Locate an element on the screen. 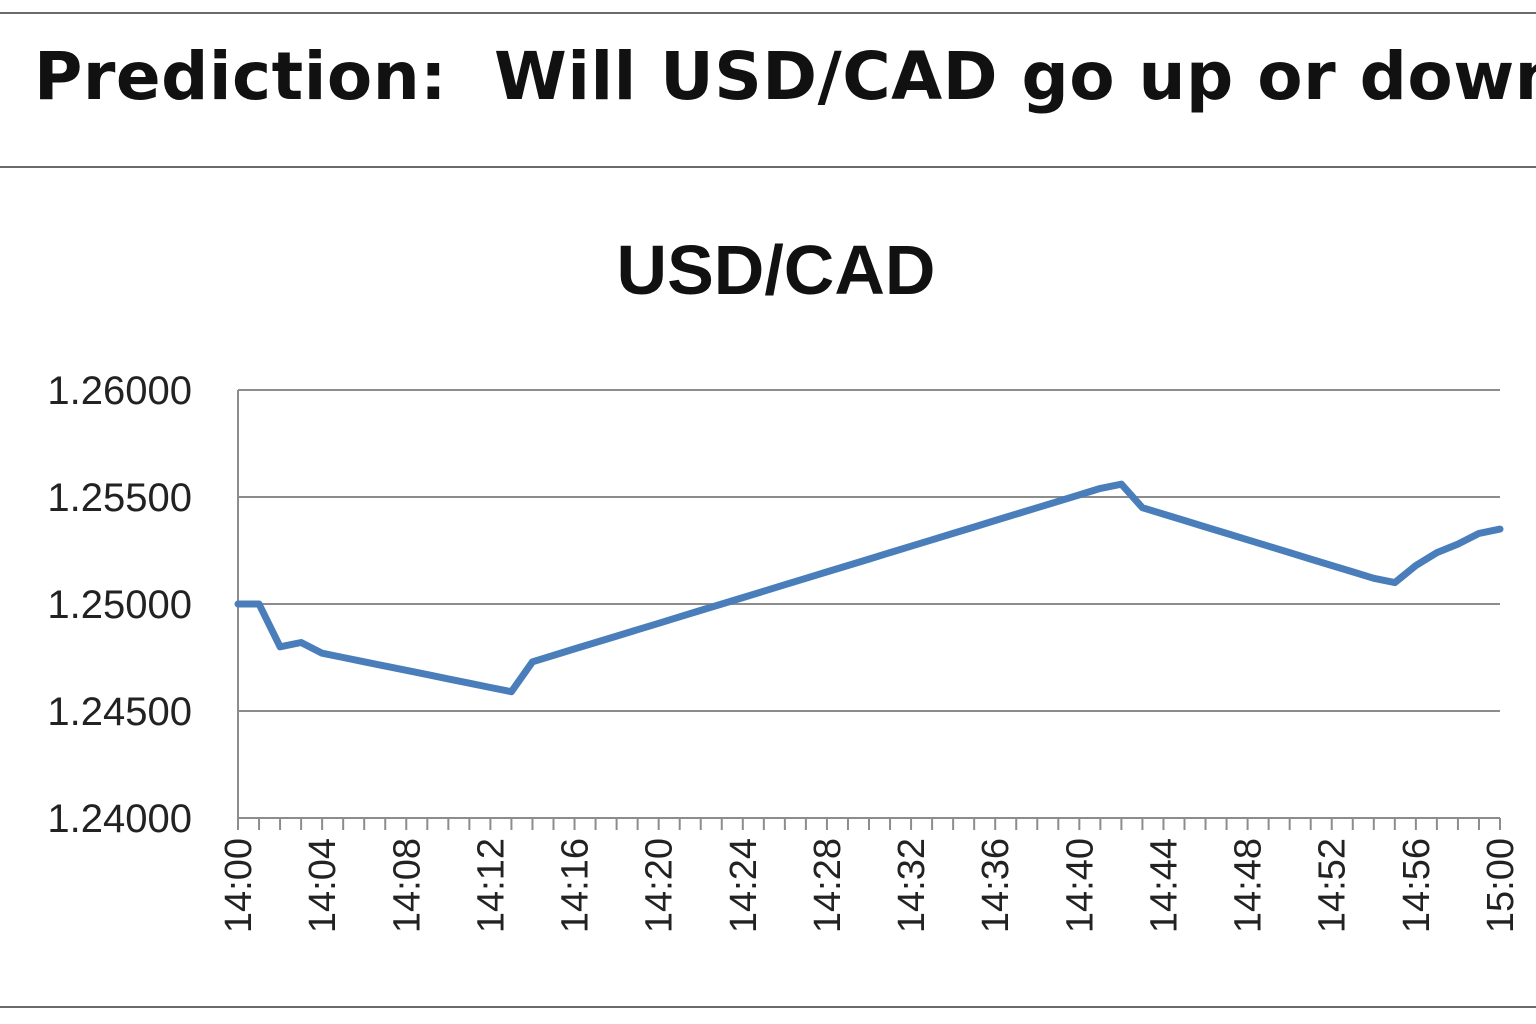 This screenshot has height=1024, width=1536. y-tick-label: 1.25500 is located at coordinates (119, 498).